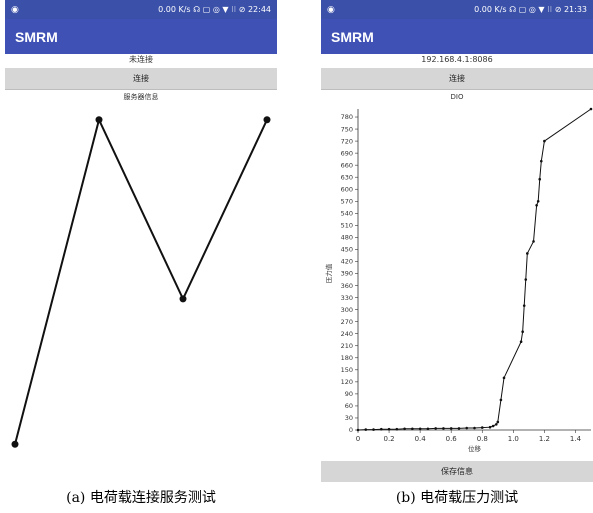  I want to click on y-axis-label: 压力值, so click(328, 273).